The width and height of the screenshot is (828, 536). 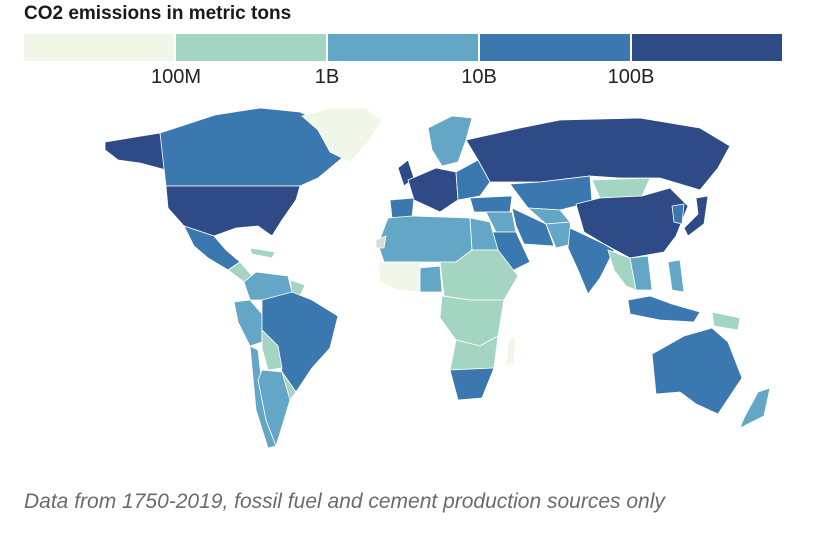 What do you see at coordinates (697, 371) in the screenshot?
I see `region-australia` at bounding box center [697, 371].